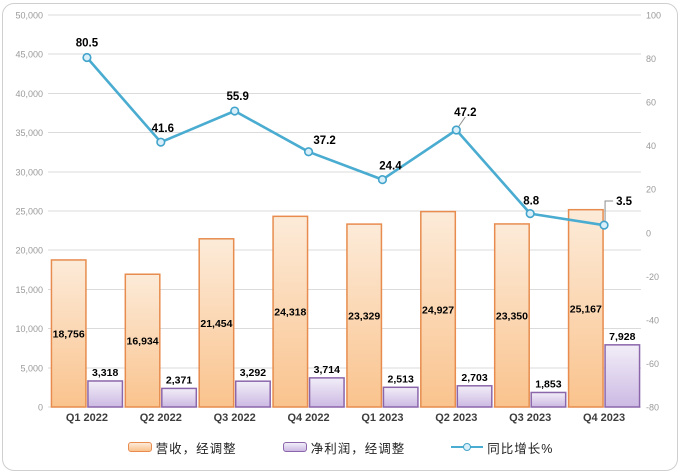  What do you see at coordinates (87, 418) in the screenshot?
I see `x-axis-category-label: Q1 2022` at bounding box center [87, 418].